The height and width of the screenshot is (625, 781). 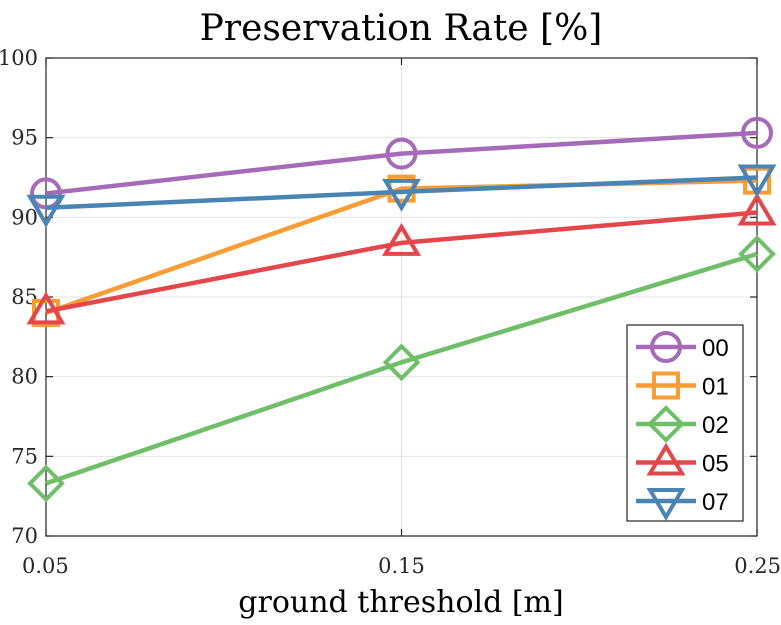 What do you see at coordinates (401, 28) in the screenshot?
I see `chart-title: Preservation Rate [%]` at bounding box center [401, 28].